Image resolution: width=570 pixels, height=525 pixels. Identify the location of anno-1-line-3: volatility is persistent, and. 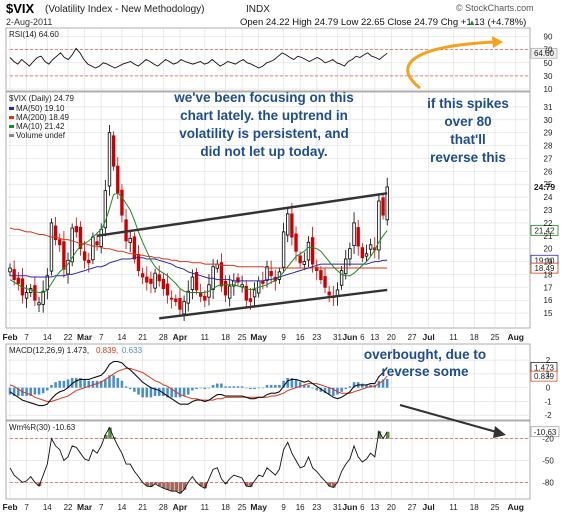
(264, 133).